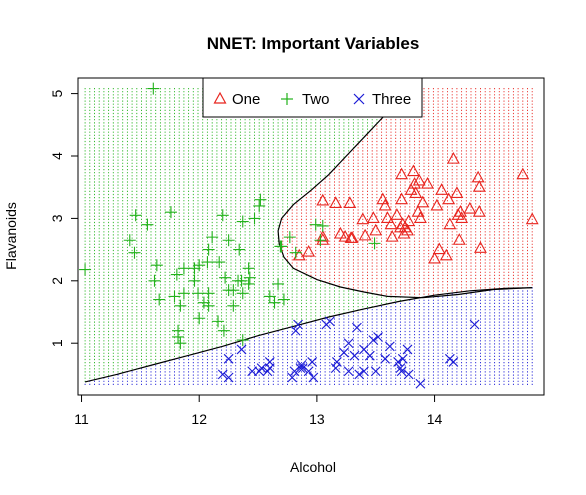 The width and height of the screenshot is (586, 495). What do you see at coordinates (57, 218) in the screenshot?
I see `y-tick-label: 3` at bounding box center [57, 218].